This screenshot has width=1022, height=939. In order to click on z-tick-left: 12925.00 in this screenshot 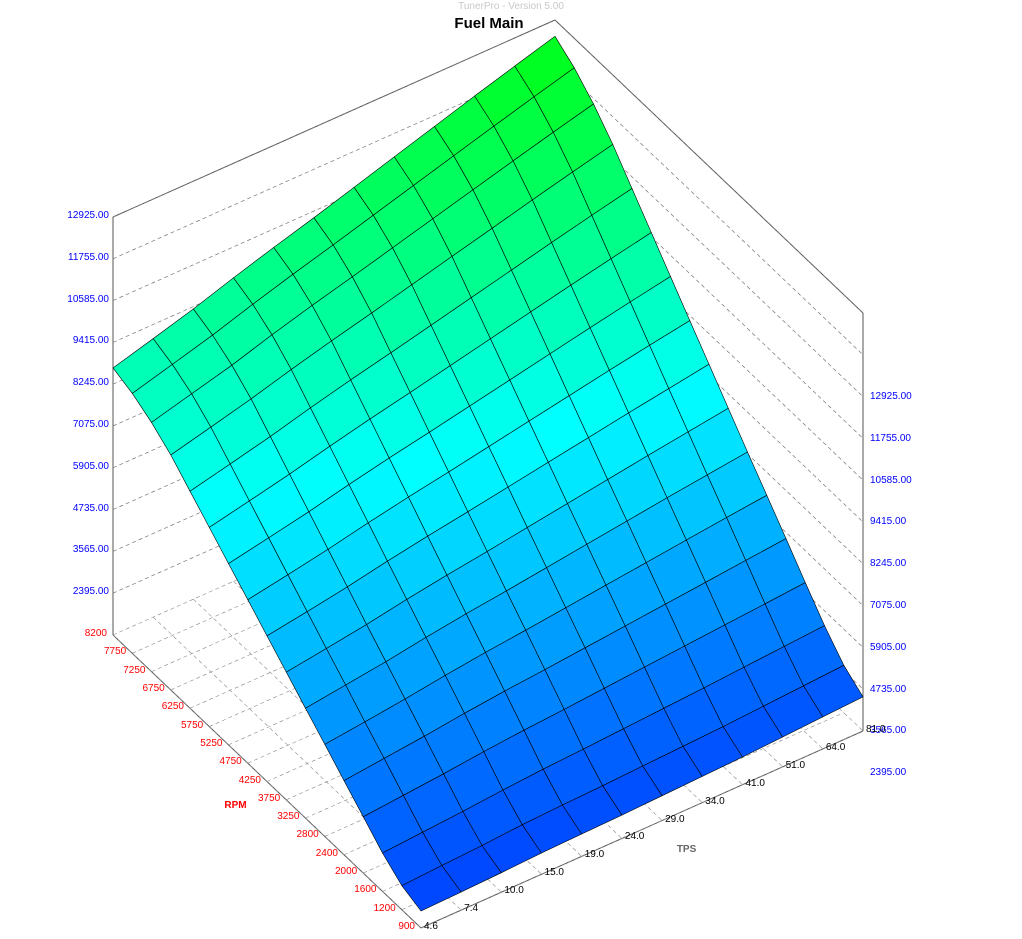, I will do `click(88, 215)`.